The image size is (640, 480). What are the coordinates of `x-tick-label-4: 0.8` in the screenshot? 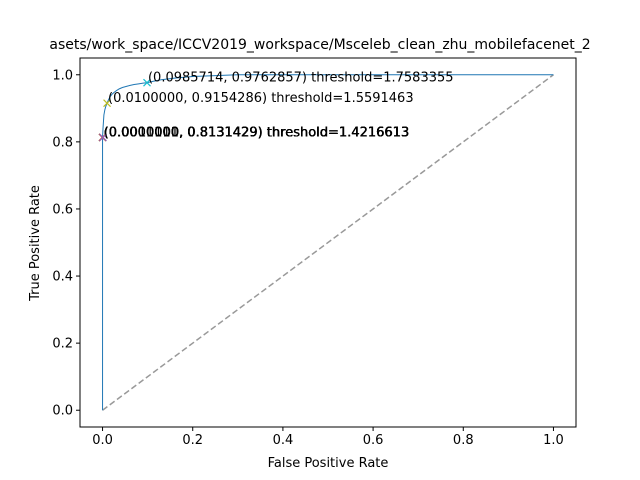 It's located at (463, 440).